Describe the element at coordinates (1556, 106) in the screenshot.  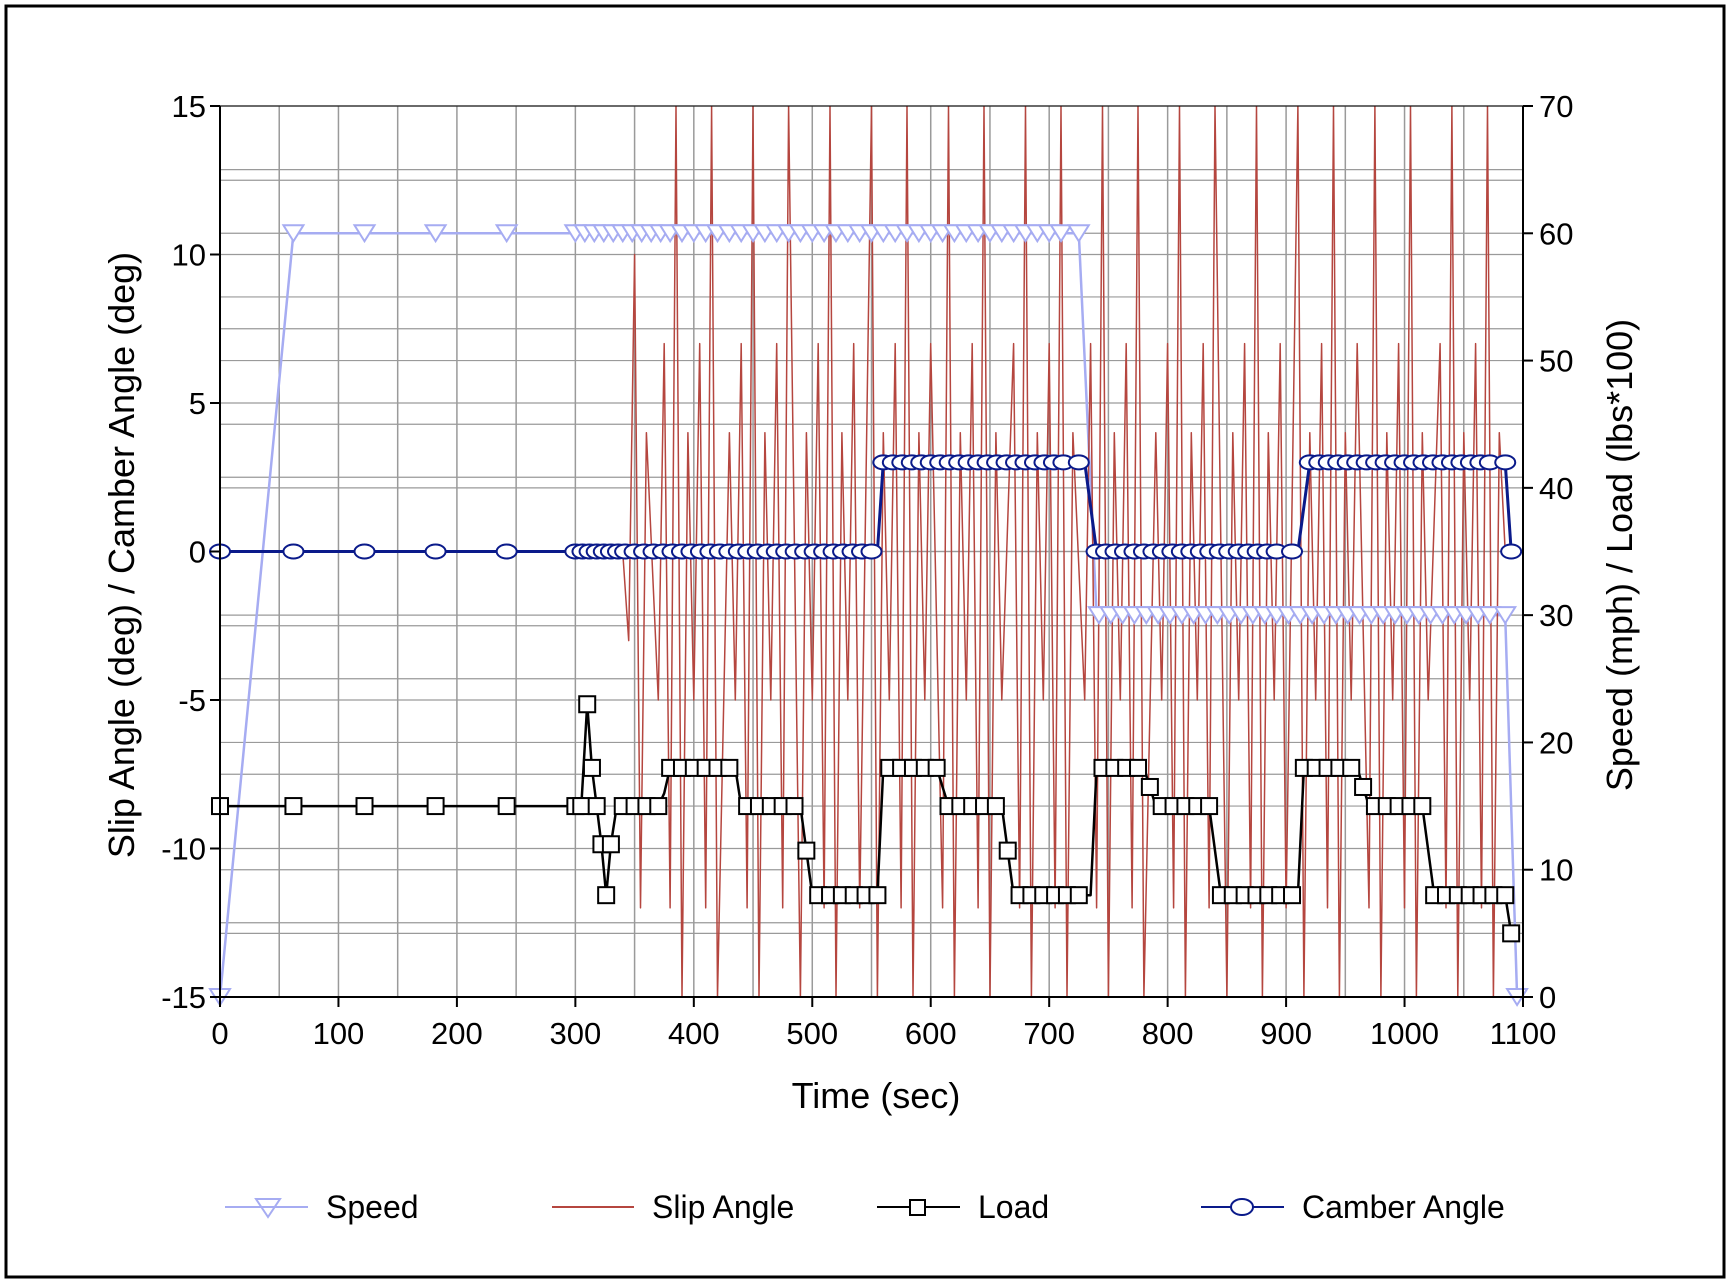
I see `y-right-tick-label: 70` at that location.